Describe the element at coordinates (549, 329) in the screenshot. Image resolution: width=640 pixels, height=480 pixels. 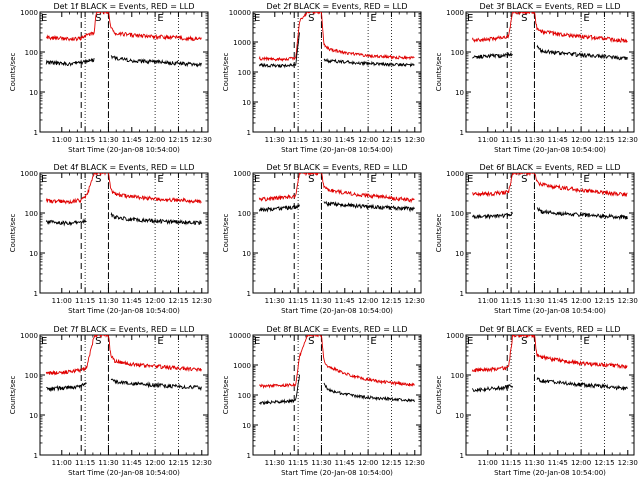
I see `panel-title: Det 9f BLACK = Events, RED = LLD` at that location.